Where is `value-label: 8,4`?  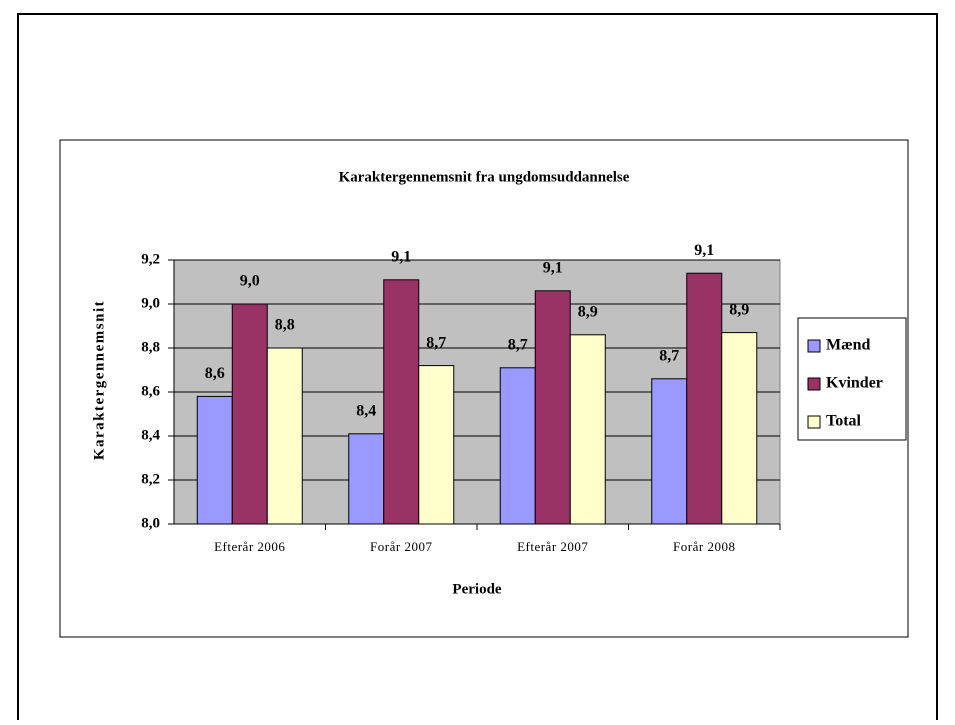
value-label: 8,4 is located at coordinates (366, 410).